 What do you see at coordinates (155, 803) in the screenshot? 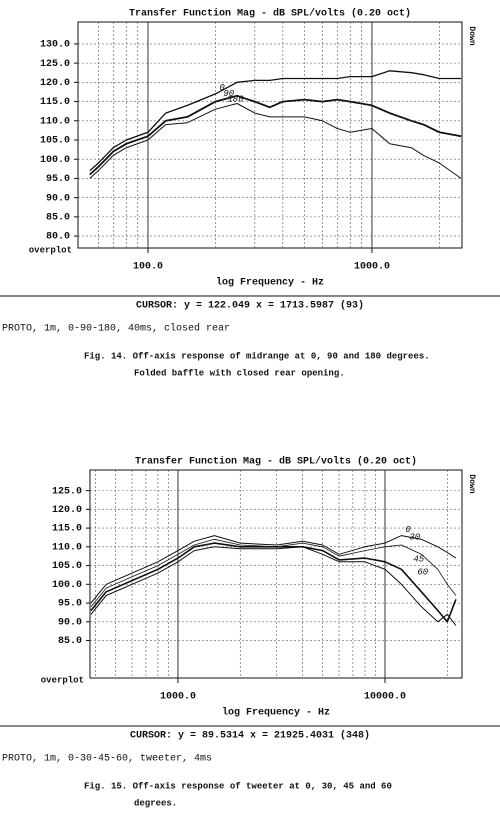
I see `figure-caption: degrees.` at bounding box center [155, 803].